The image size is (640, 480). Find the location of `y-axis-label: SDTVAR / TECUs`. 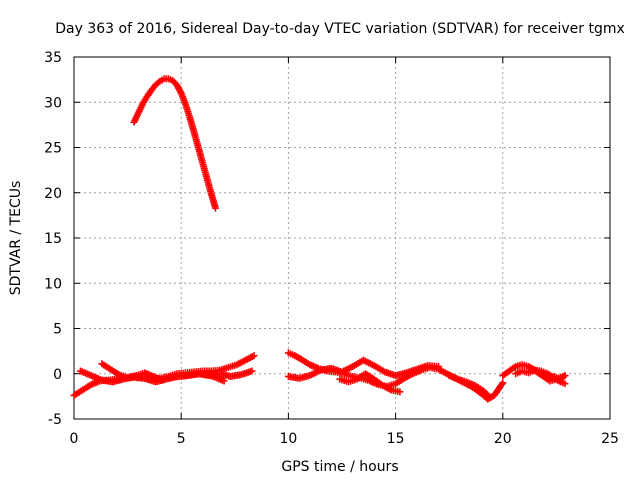

y-axis-label: SDTVAR / TECUs is located at coordinates (16, 238).